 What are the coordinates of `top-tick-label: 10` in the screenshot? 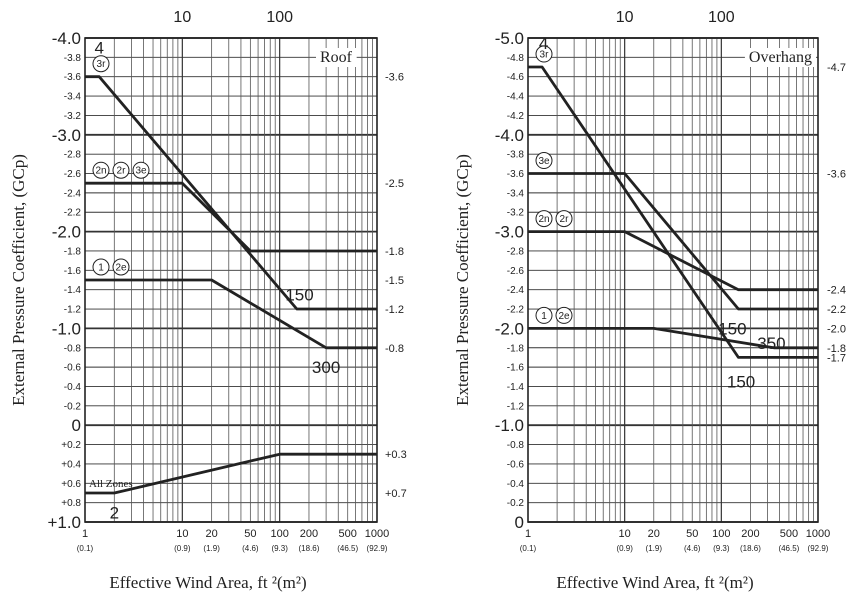 It's located at (625, 17).